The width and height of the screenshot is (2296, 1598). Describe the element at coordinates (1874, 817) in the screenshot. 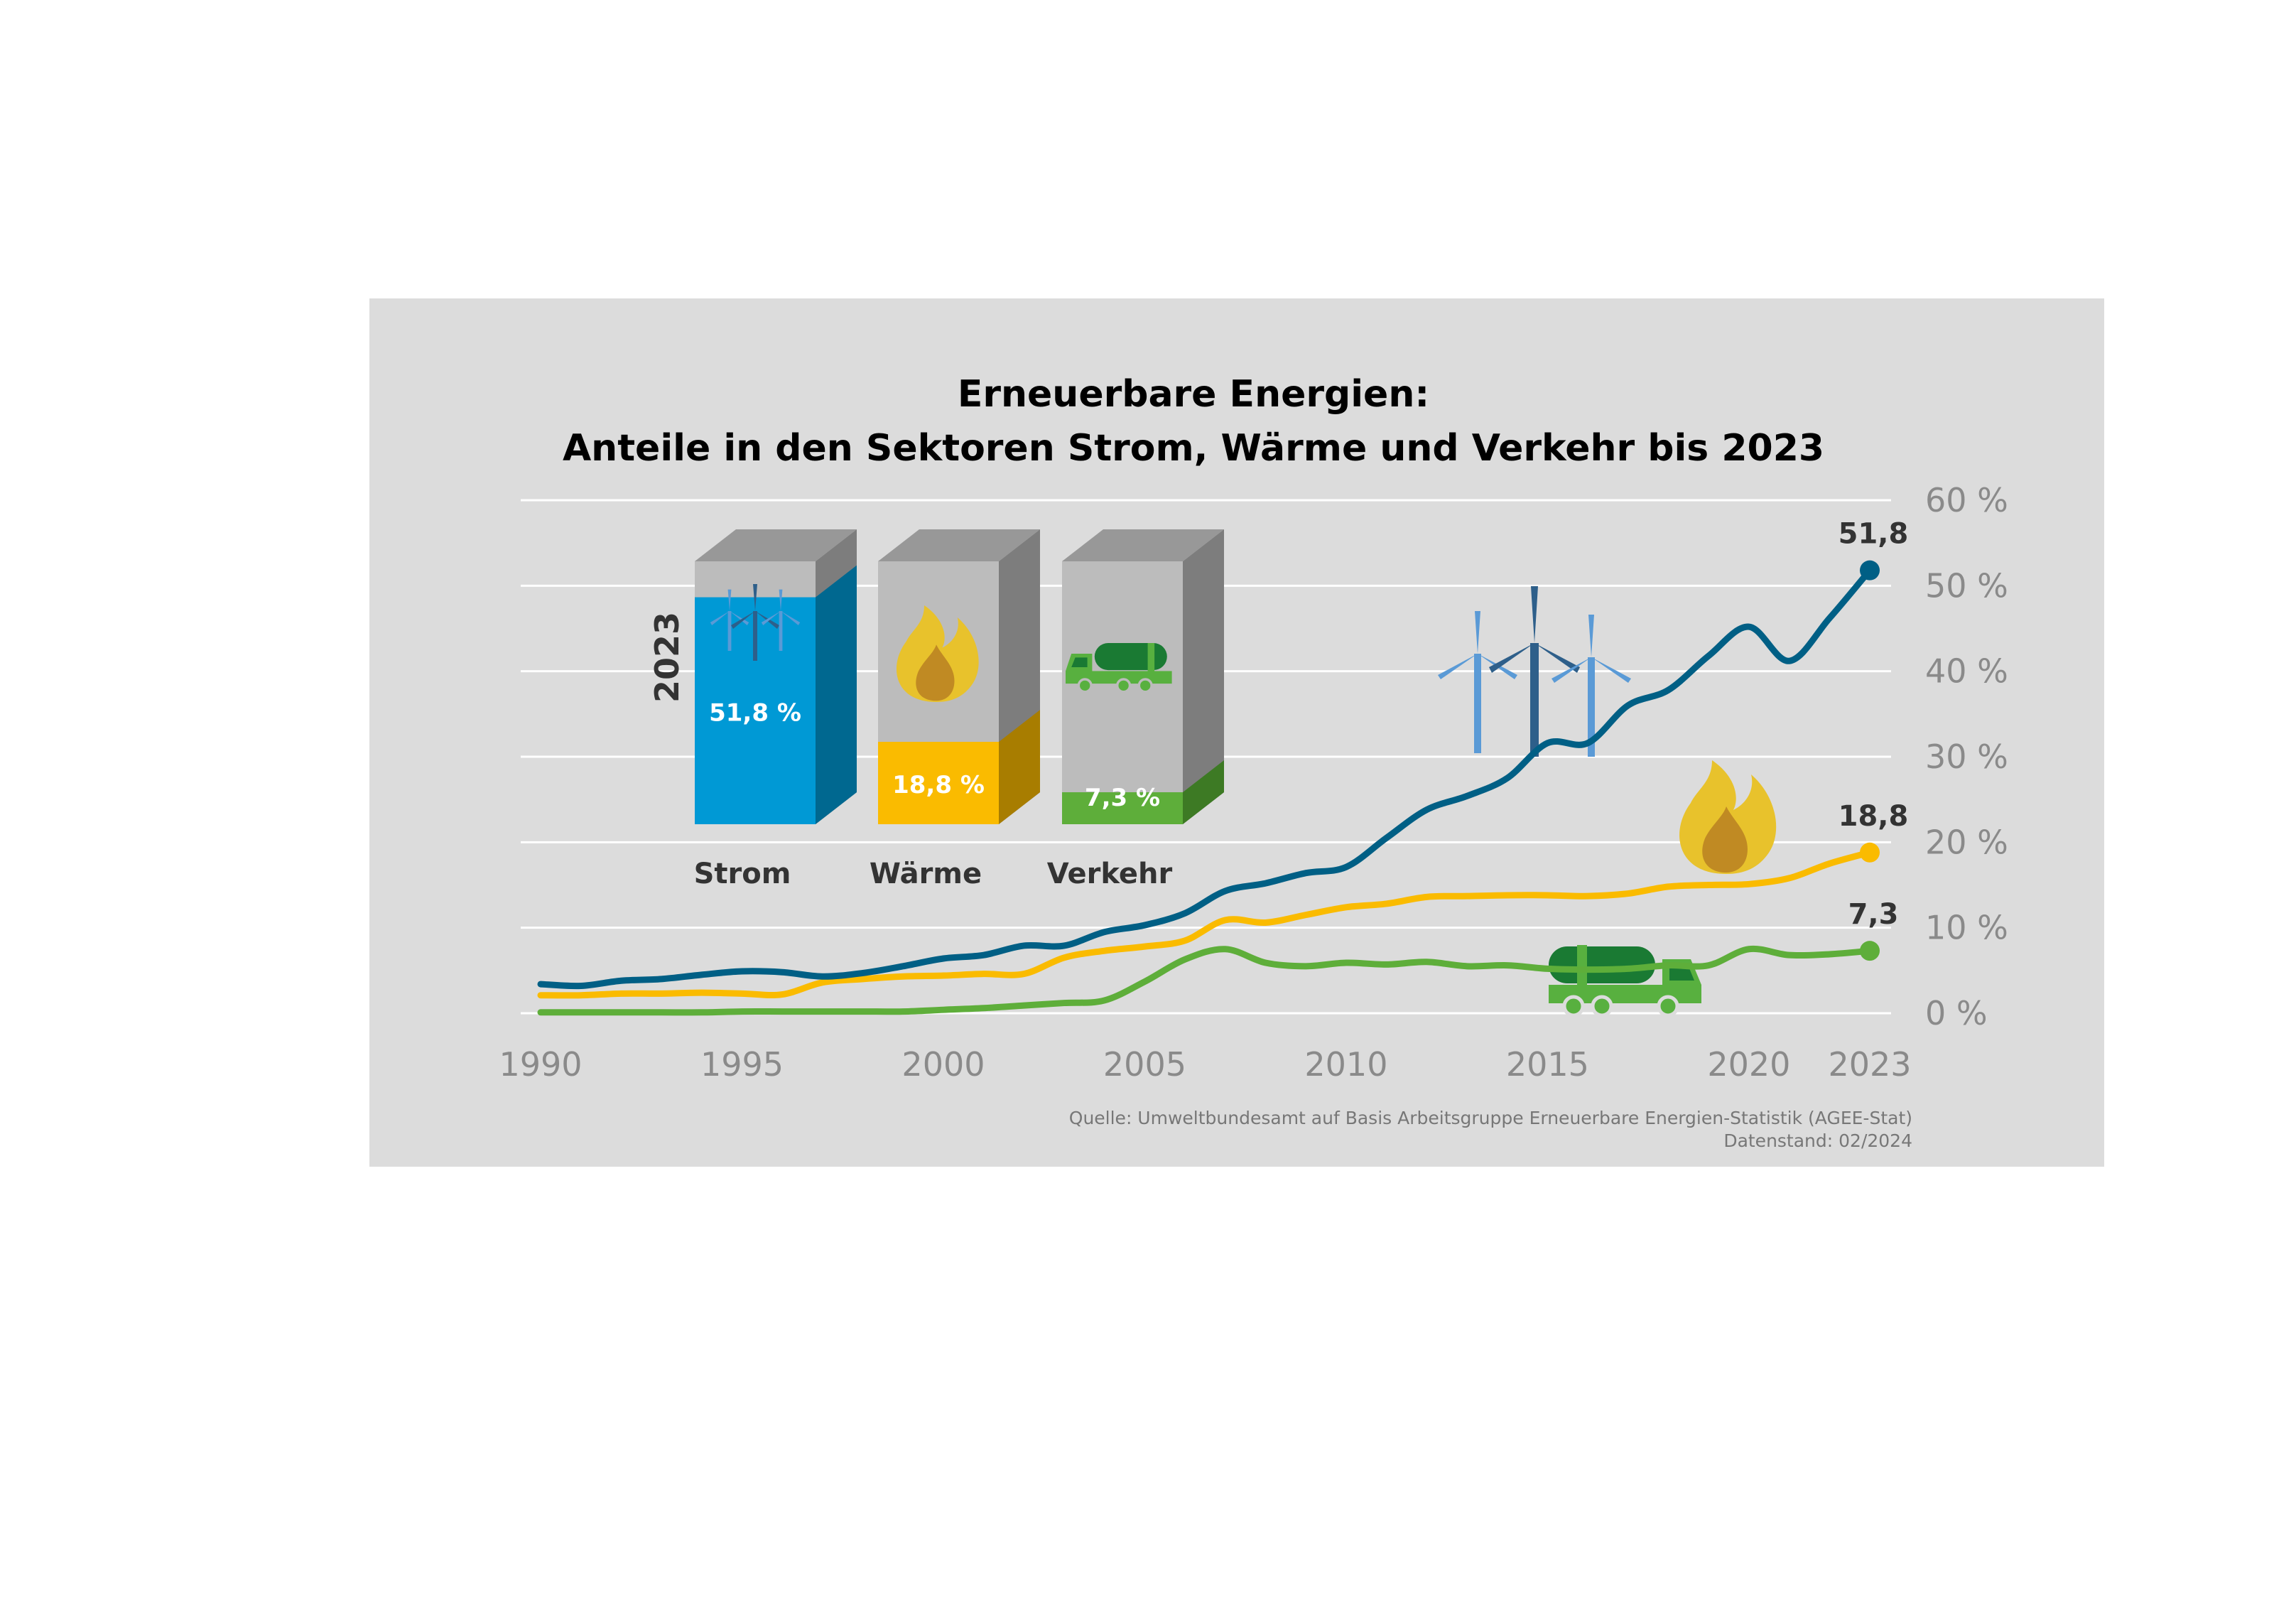

I see `series-end-label-waerme: 18,8` at that location.